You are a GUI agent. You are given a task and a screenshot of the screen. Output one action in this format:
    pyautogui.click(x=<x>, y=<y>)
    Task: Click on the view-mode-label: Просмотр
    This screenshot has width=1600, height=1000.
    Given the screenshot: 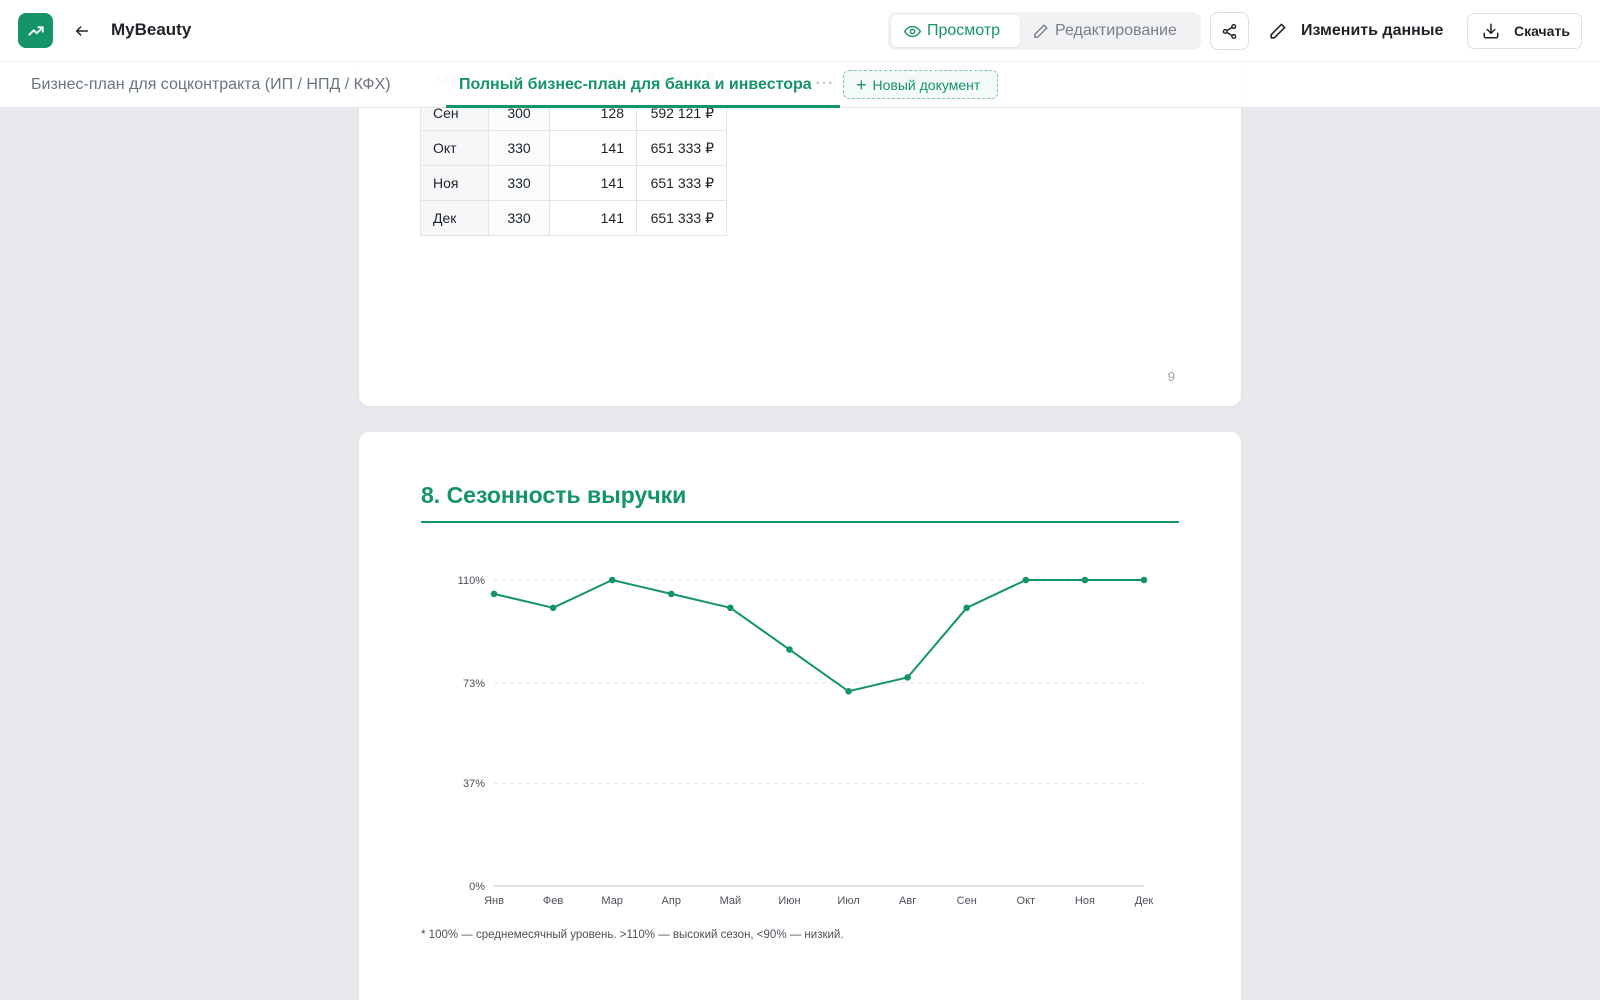 What is the action you would take?
    pyautogui.click(x=964, y=30)
    